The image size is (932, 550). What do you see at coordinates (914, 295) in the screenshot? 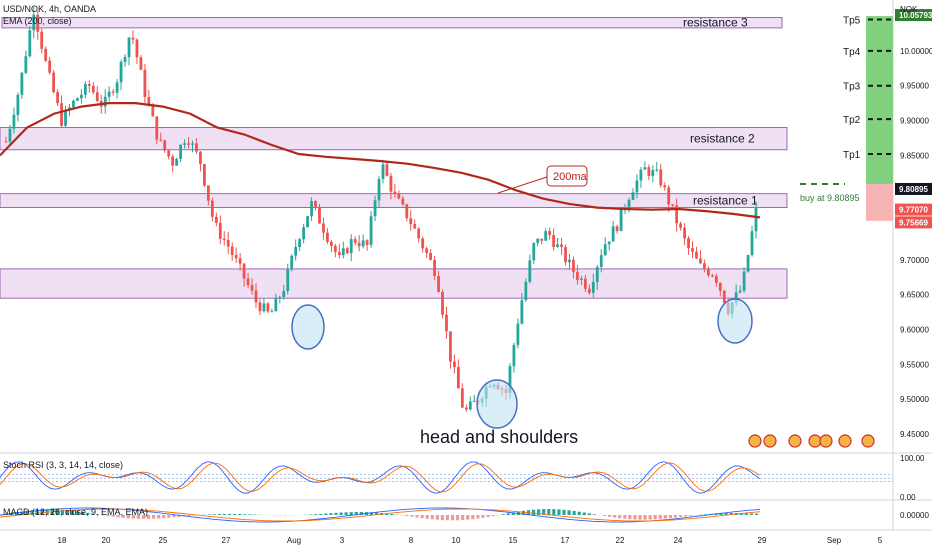
I see `price-tick: 9.65000` at bounding box center [914, 295].